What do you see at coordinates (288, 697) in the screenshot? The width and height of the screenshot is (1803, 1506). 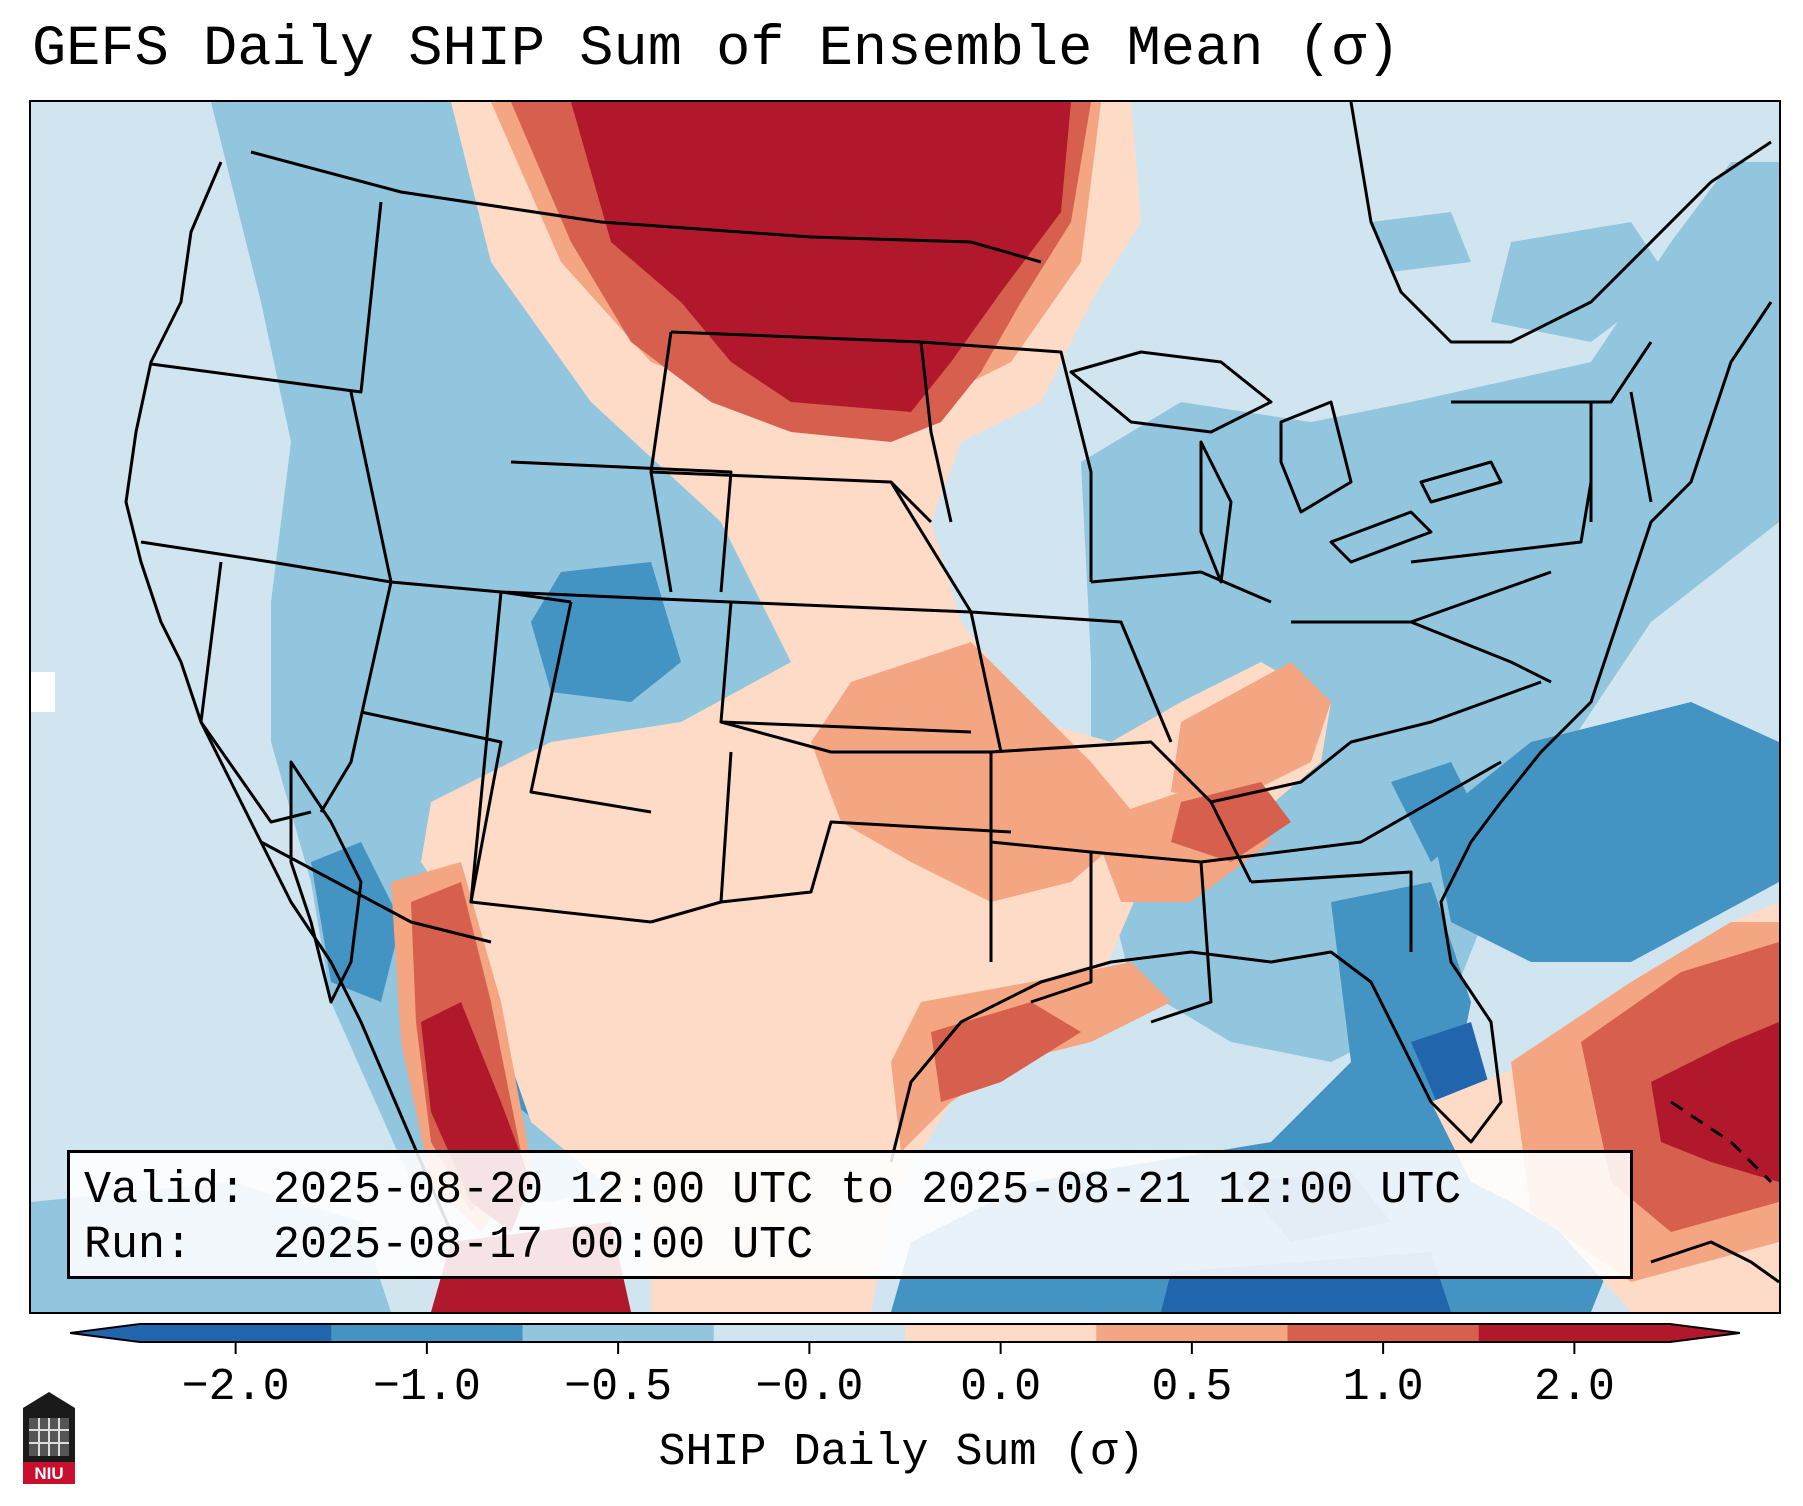 I see `west-coastline` at bounding box center [288, 697].